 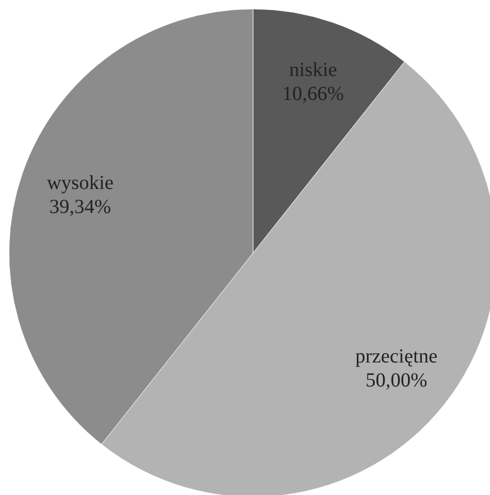 What do you see at coordinates (396, 357) in the screenshot?
I see `slice-label: przeciętne` at bounding box center [396, 357].